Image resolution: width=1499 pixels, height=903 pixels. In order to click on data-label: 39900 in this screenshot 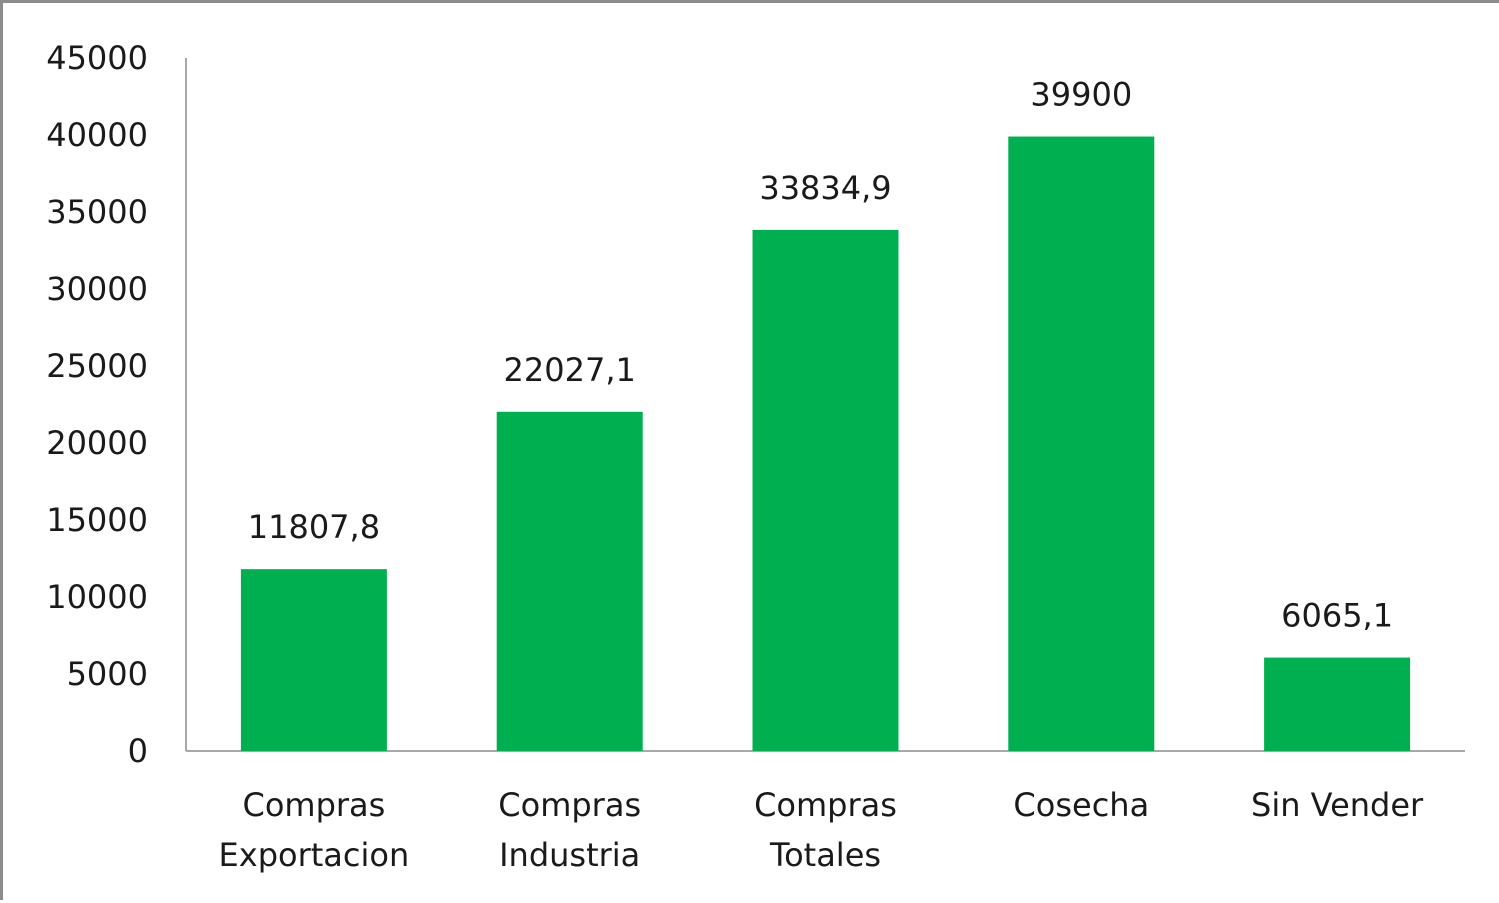, I will do `click(1081, 95)`.